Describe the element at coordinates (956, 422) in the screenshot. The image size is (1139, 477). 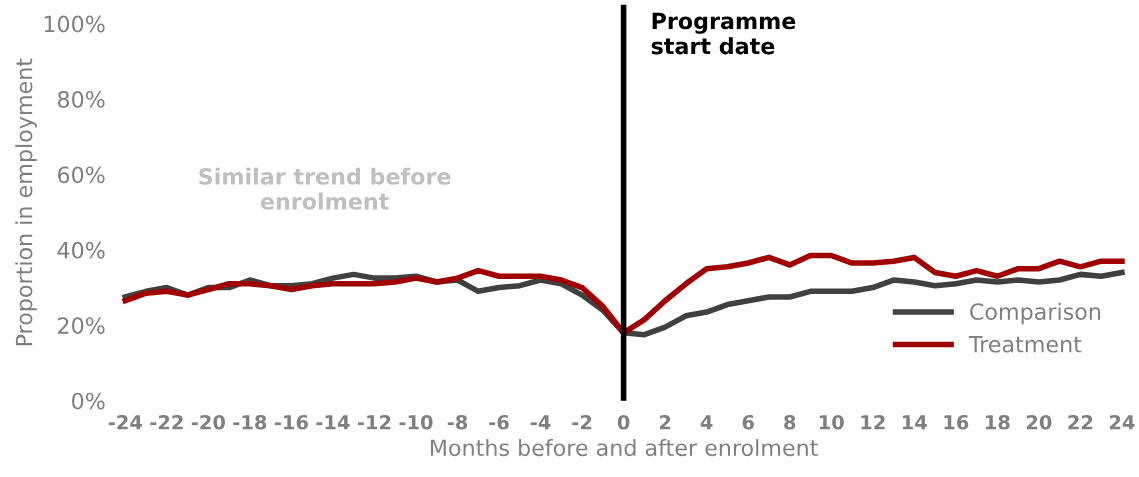
I see `x-tick-label: 16` at that location.